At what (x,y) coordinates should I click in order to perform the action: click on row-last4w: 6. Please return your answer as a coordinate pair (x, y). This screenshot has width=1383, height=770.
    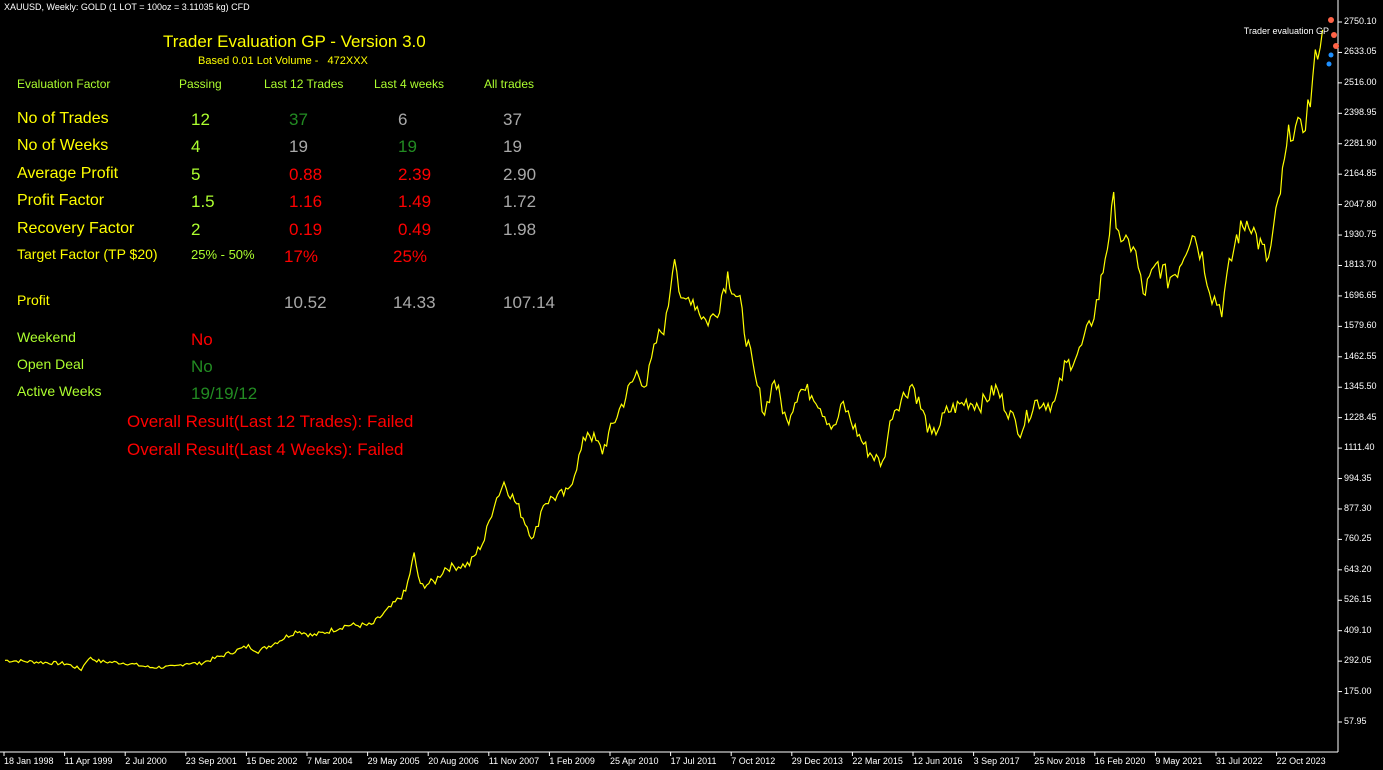
    Looking at the image, I should click on (403, 119).